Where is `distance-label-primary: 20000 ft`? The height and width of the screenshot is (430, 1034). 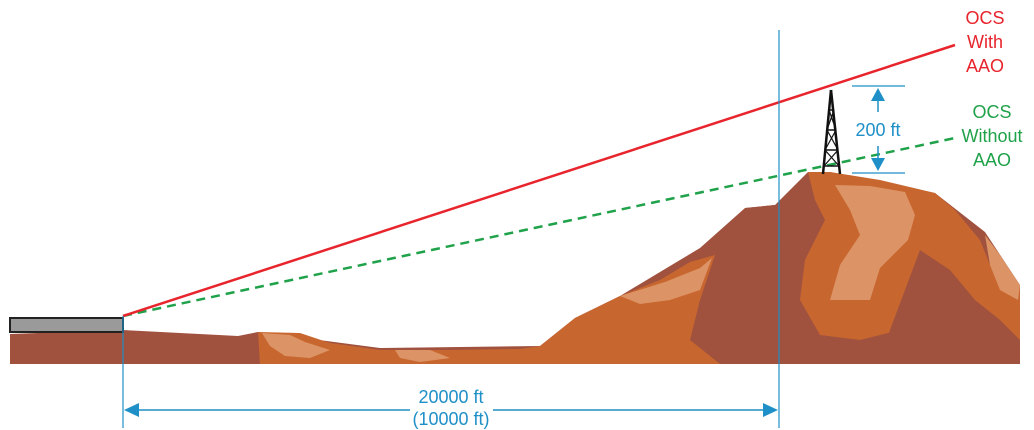
distance-label-primary: 20000 ft is located at coordinates (450, 397).